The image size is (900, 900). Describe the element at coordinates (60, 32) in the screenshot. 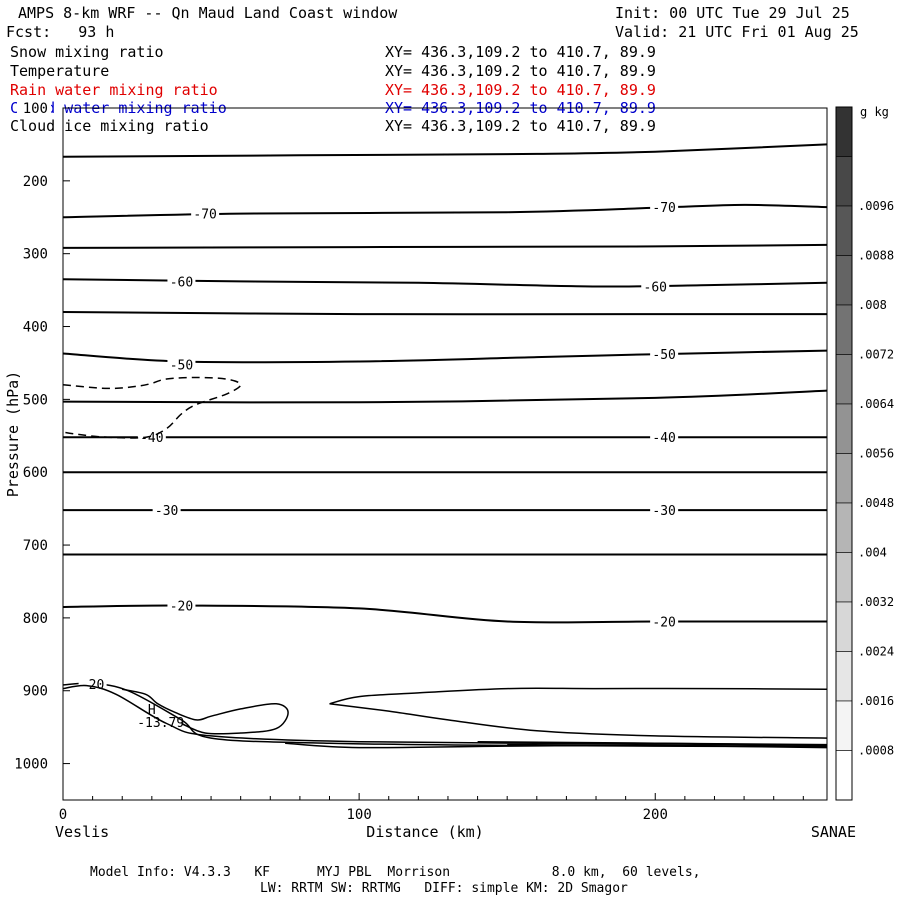

I see `forecast-hour: Fcst: 93 h` at that location.